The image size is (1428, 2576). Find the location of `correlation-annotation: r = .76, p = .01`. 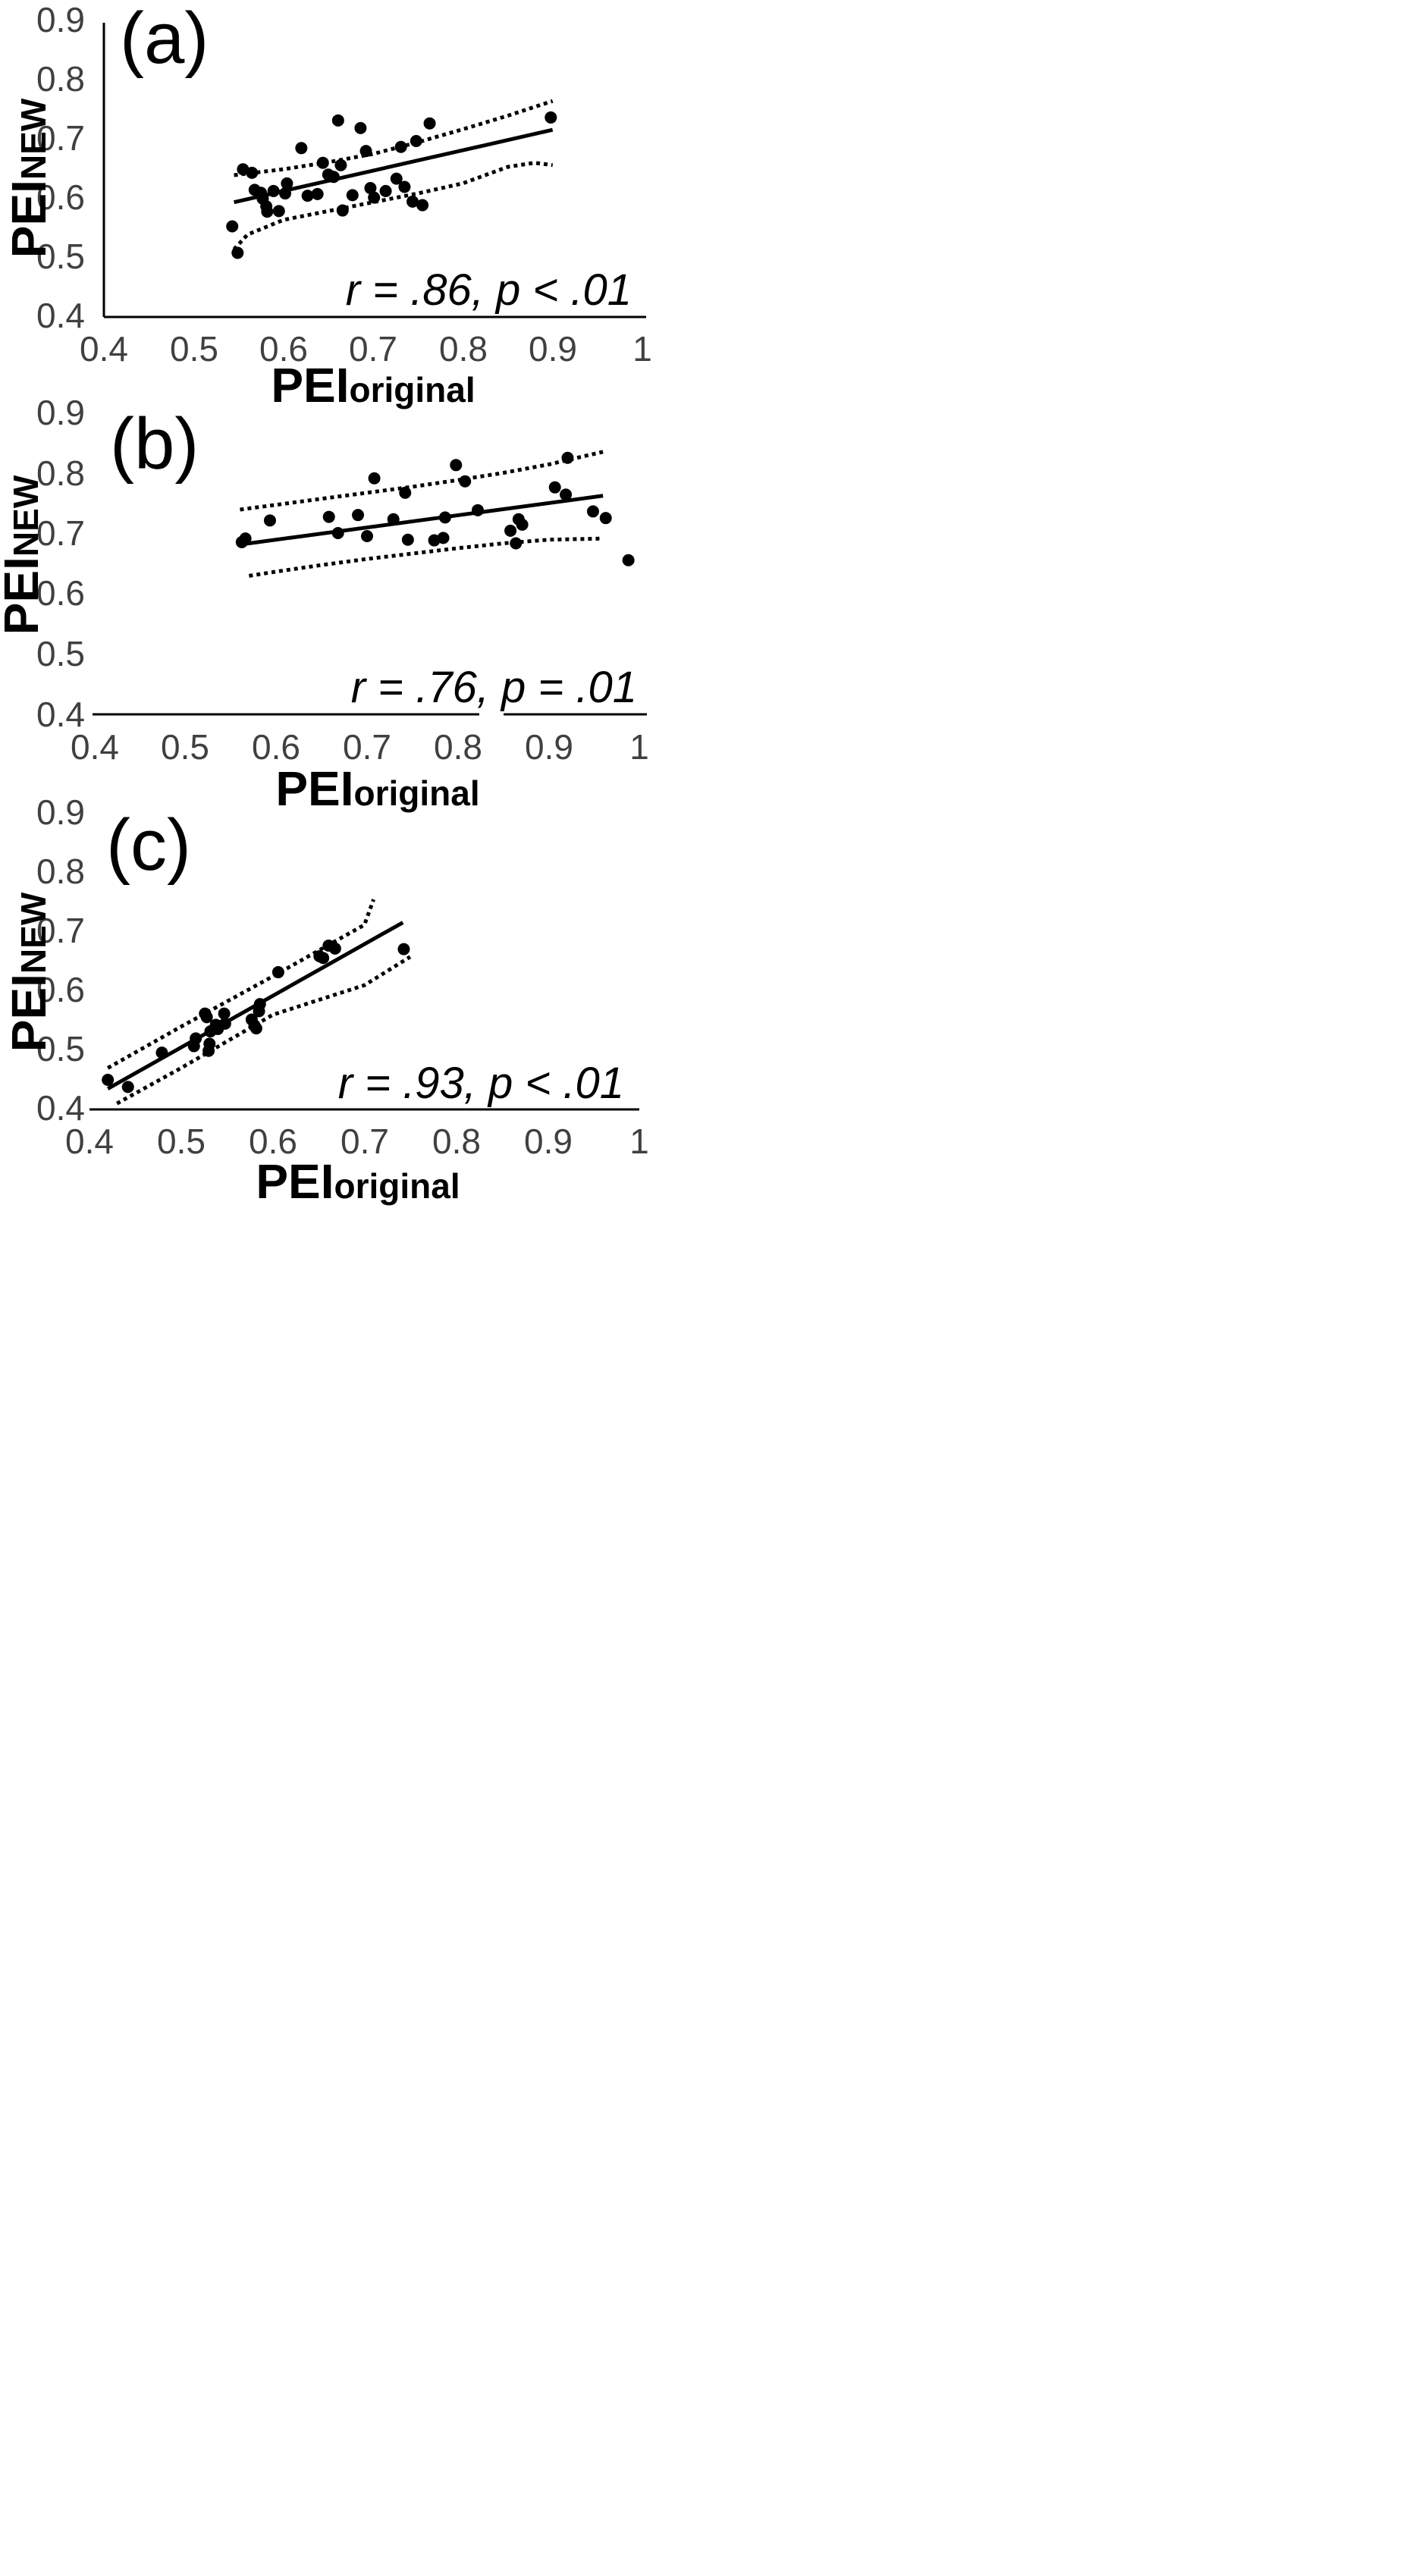

correlation-annotation: r = .76, p = .01 is located at coordinates (494, 687).